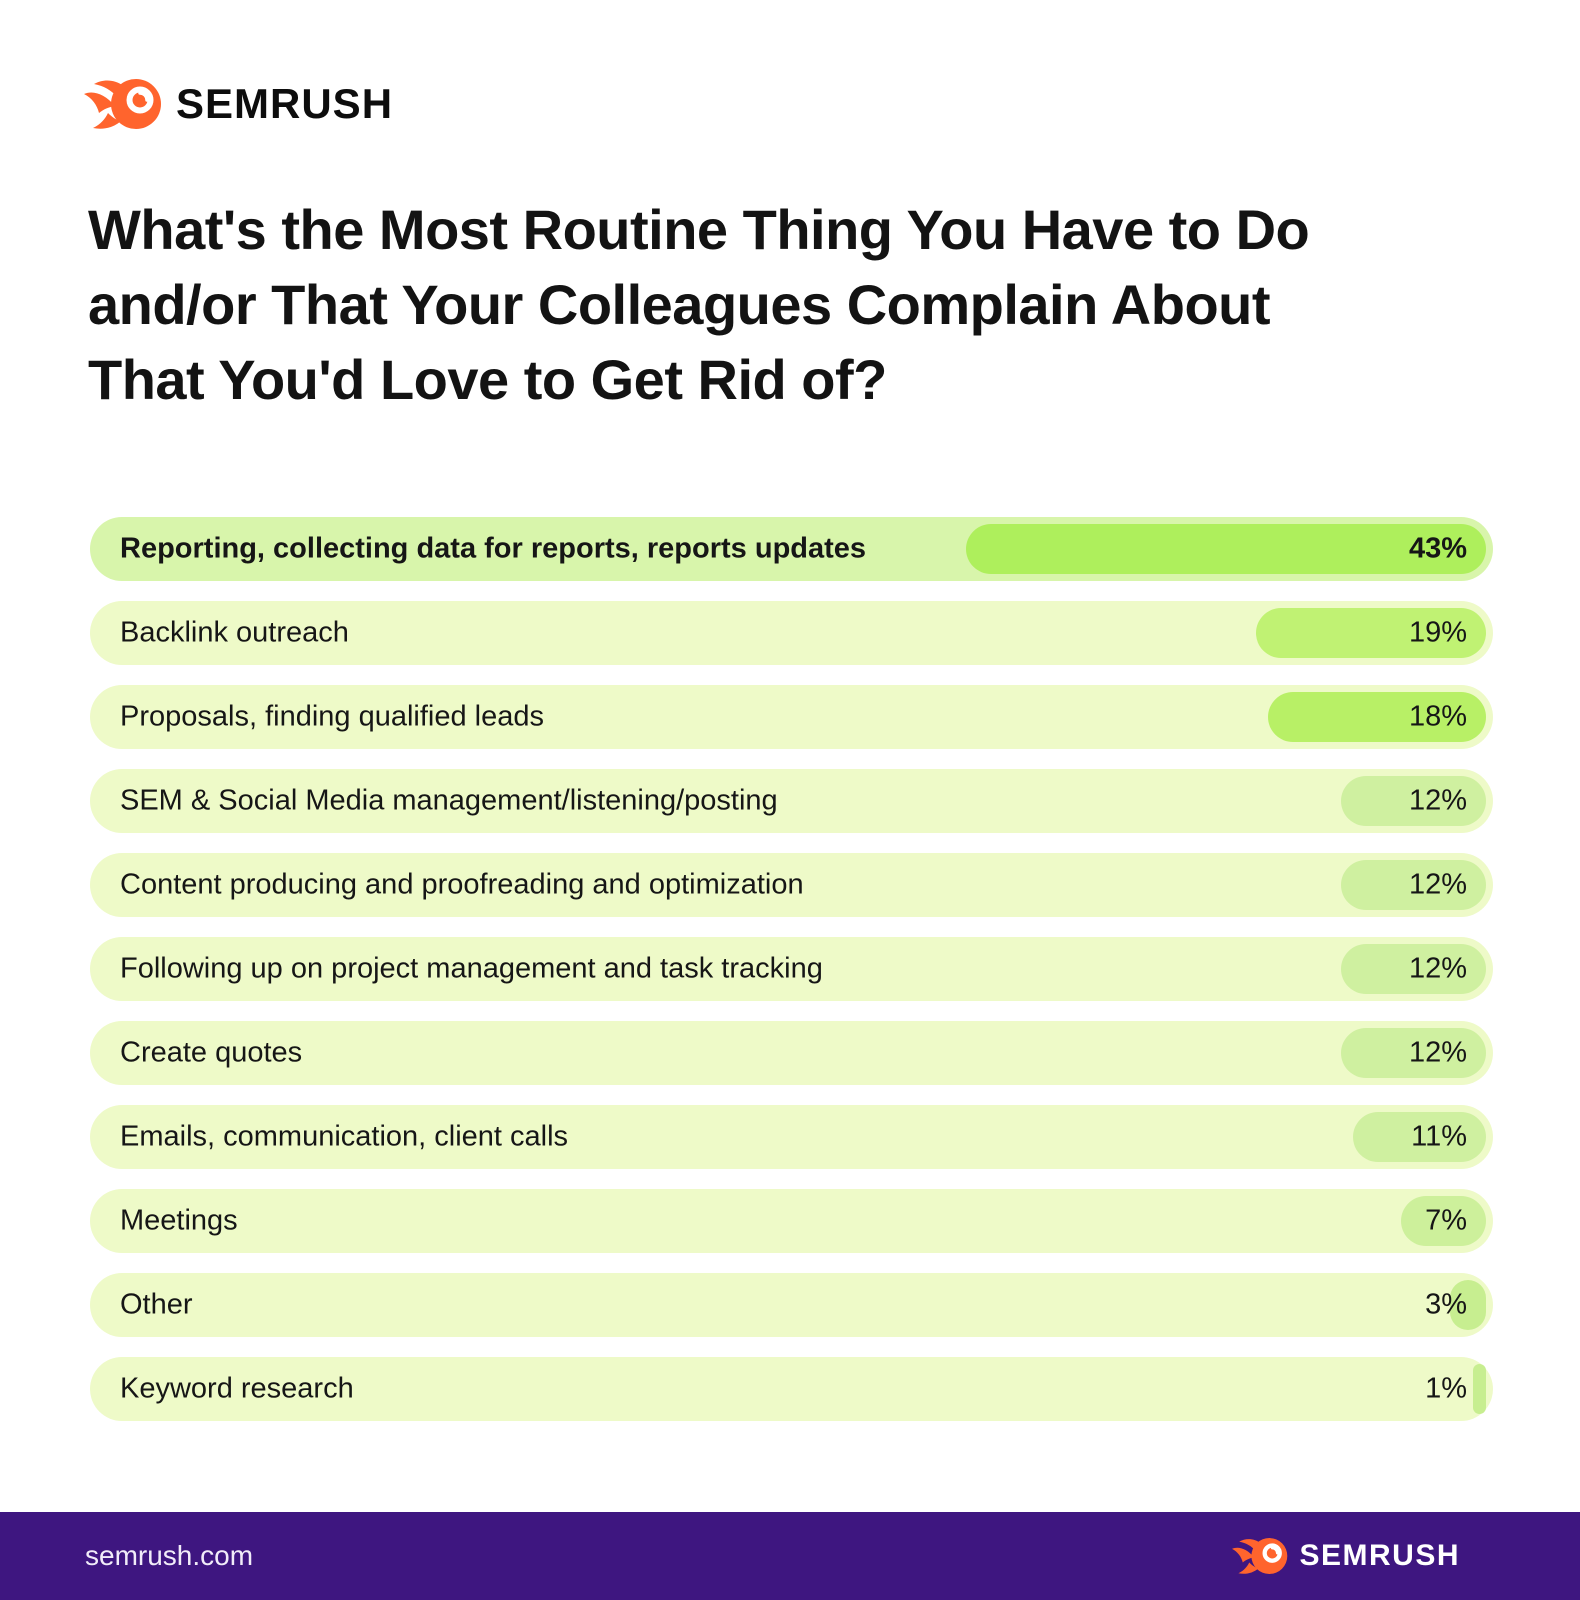 This screenshot has height=1600, width=1580. What do you see at coordinates (156, 1304) in the screenshot?
I see `category-label: Other` at bounding box center [156, 1304].